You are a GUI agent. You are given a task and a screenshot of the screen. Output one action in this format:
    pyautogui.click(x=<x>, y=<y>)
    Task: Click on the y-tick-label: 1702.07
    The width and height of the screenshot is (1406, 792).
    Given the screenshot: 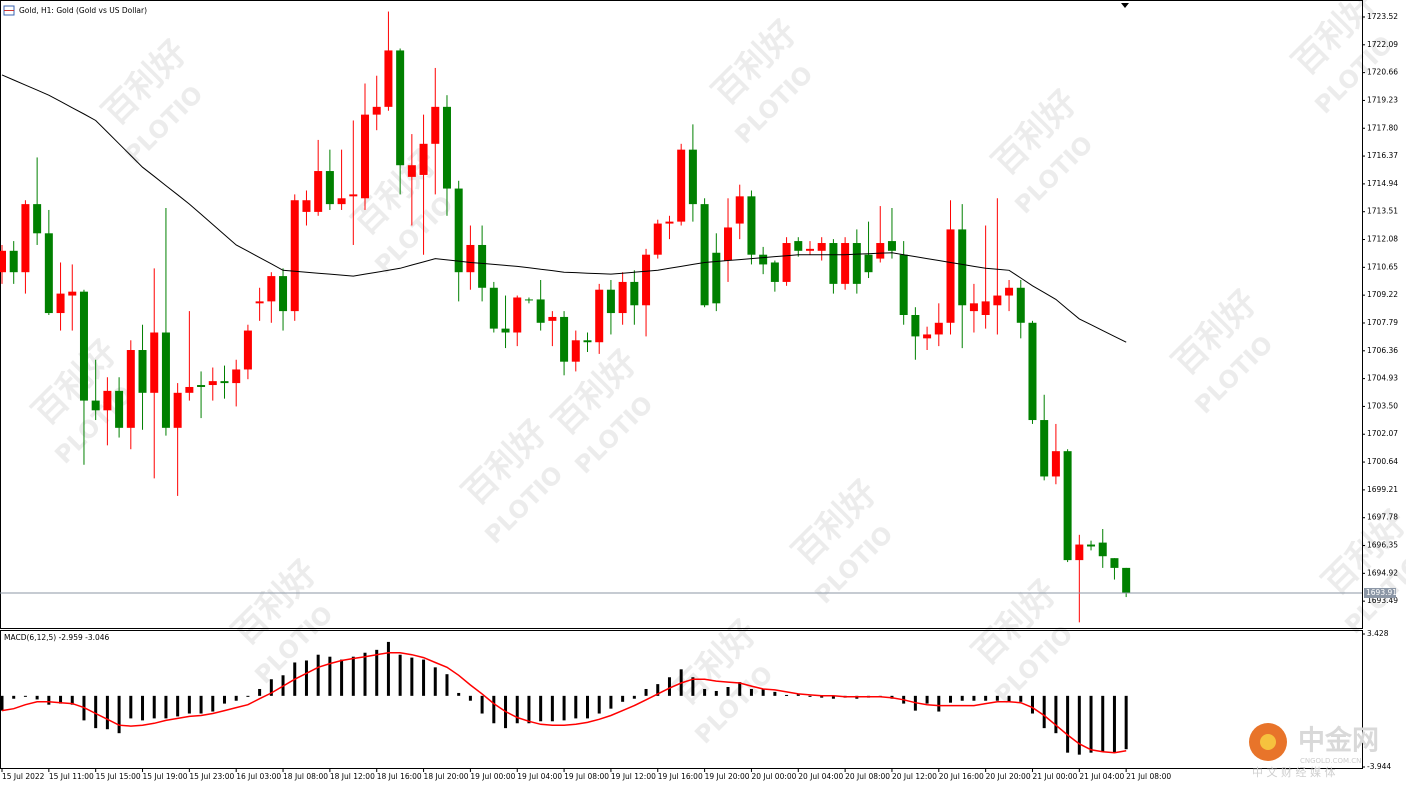 What is the action you would take?
    pyautogui.click(x=1382, y=433)
    